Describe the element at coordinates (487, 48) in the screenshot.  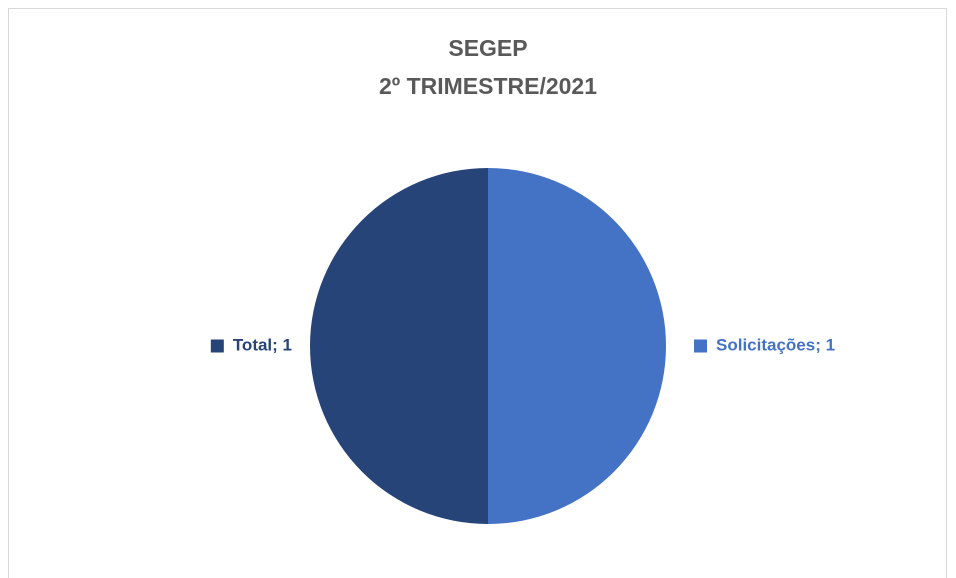
I see `chart-title: SEGEP` at that location.